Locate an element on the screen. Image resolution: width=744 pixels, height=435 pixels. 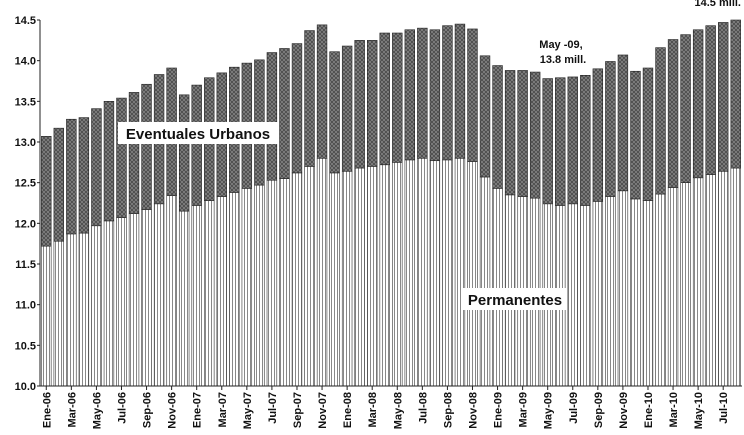
x-tick-label: Mar-08 is located at coordinates (373, 409).